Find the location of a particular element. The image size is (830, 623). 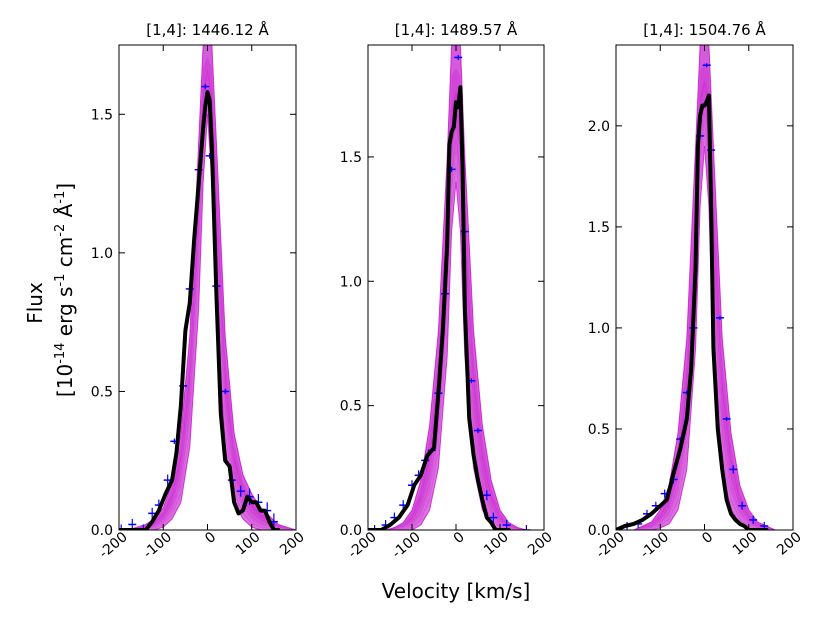

panel-title: [1,4]: 1446.12 Å is located at coordinates (207, 29).